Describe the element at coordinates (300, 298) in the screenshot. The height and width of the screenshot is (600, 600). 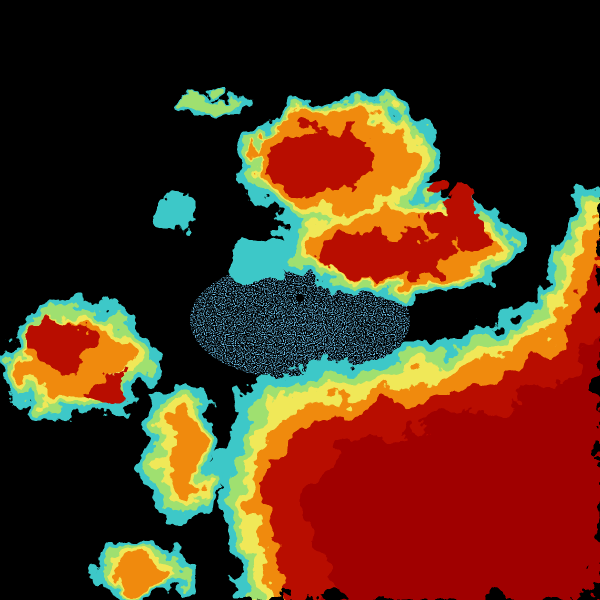
I see `radar-site-marker` at that location.